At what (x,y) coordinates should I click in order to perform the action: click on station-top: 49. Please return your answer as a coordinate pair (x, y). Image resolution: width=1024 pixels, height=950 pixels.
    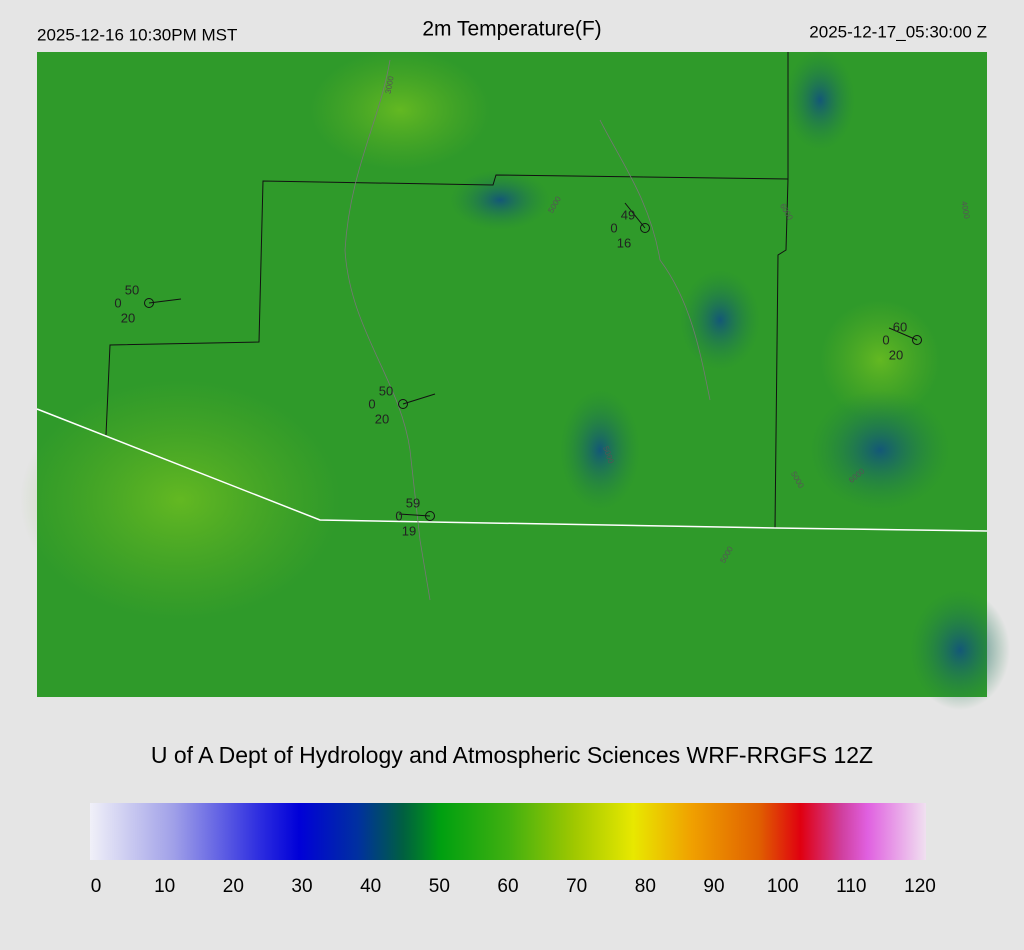
    Looking at the image, I should click on (628, 214).